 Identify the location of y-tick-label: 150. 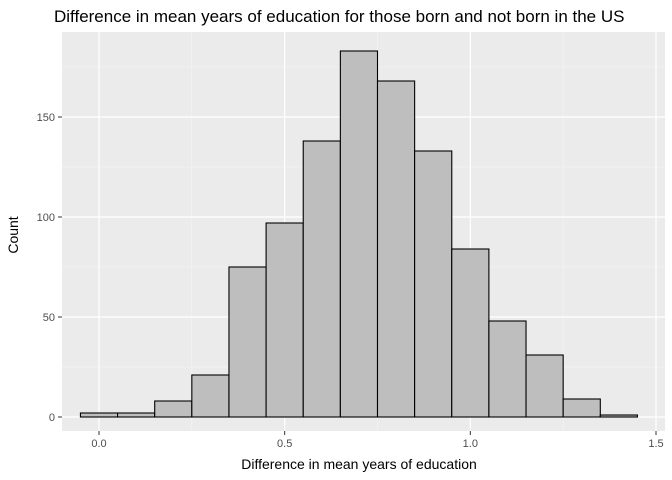
(46, 118).